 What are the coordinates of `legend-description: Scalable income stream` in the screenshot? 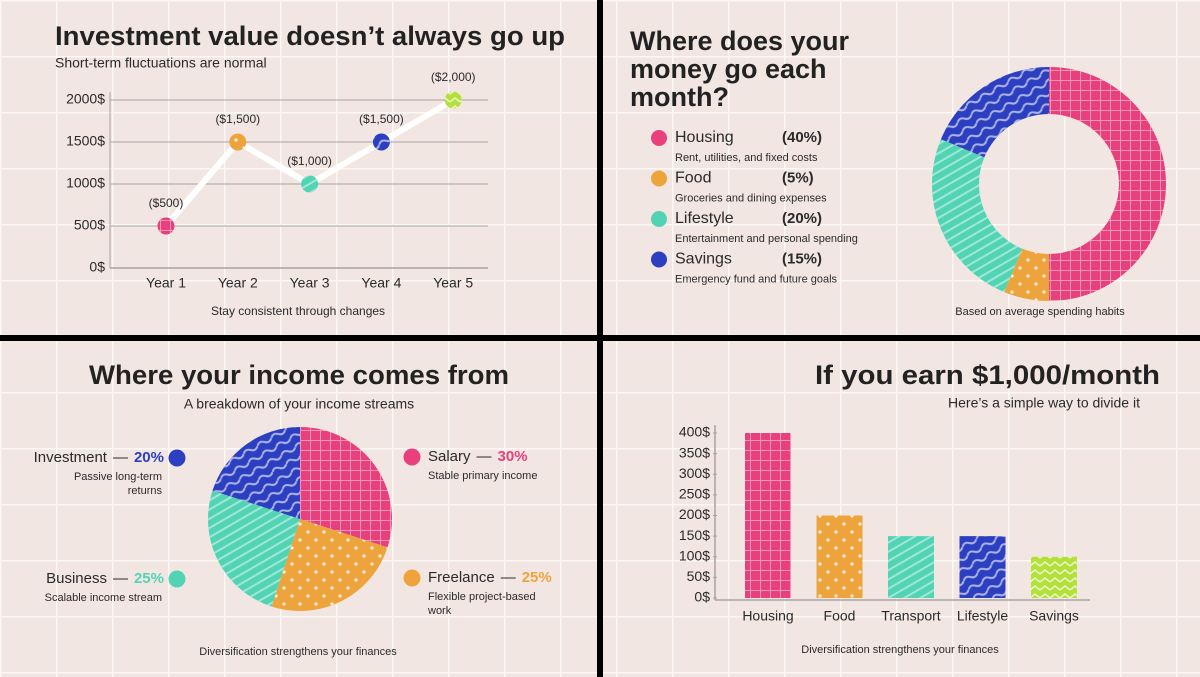 It's located at (103, 598).